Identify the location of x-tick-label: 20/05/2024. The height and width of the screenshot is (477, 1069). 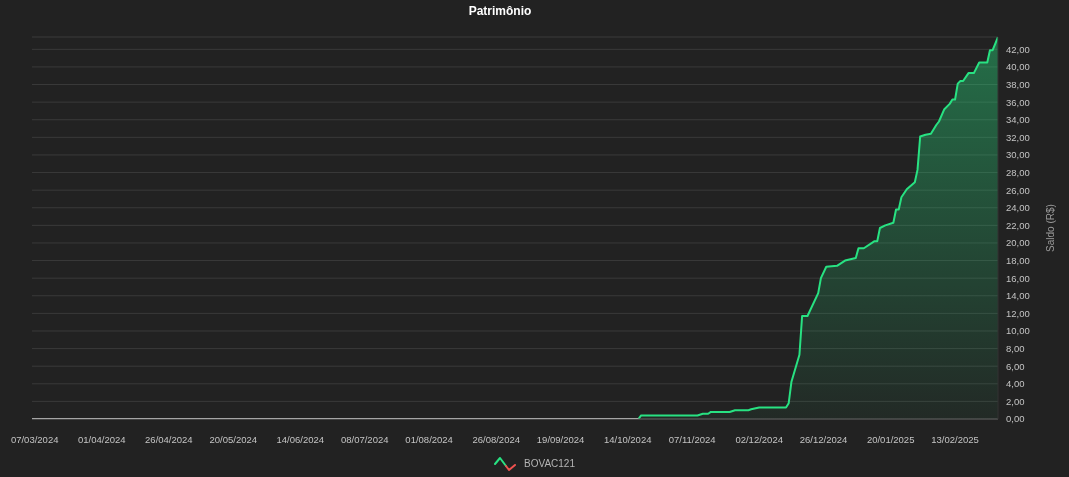
(233, 439).